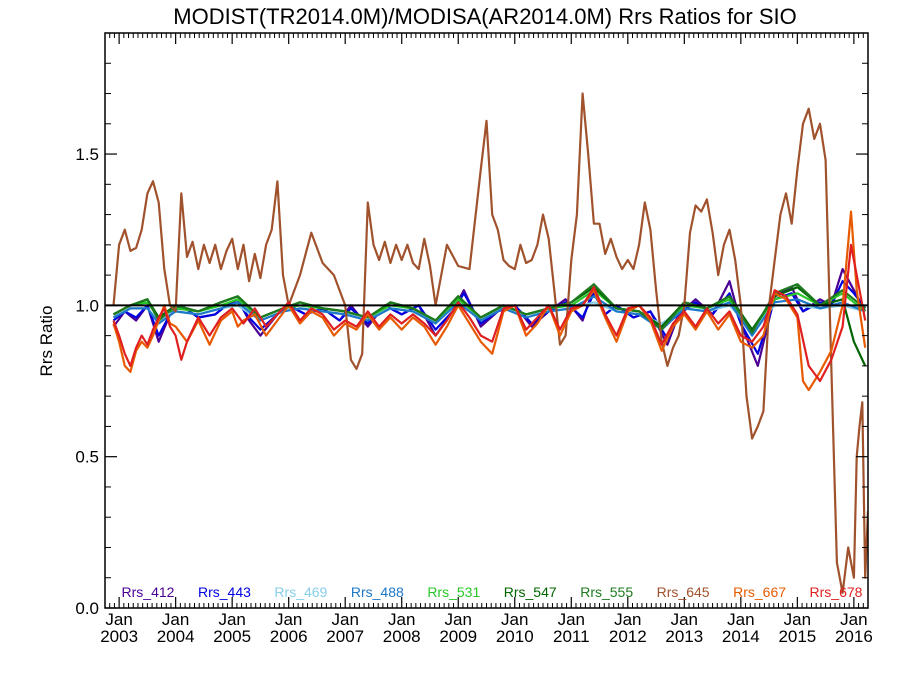 This screenshot has width=900, height=675. I want to click on legend-item-rrs_555: Rrs_555, so click(606, 592).